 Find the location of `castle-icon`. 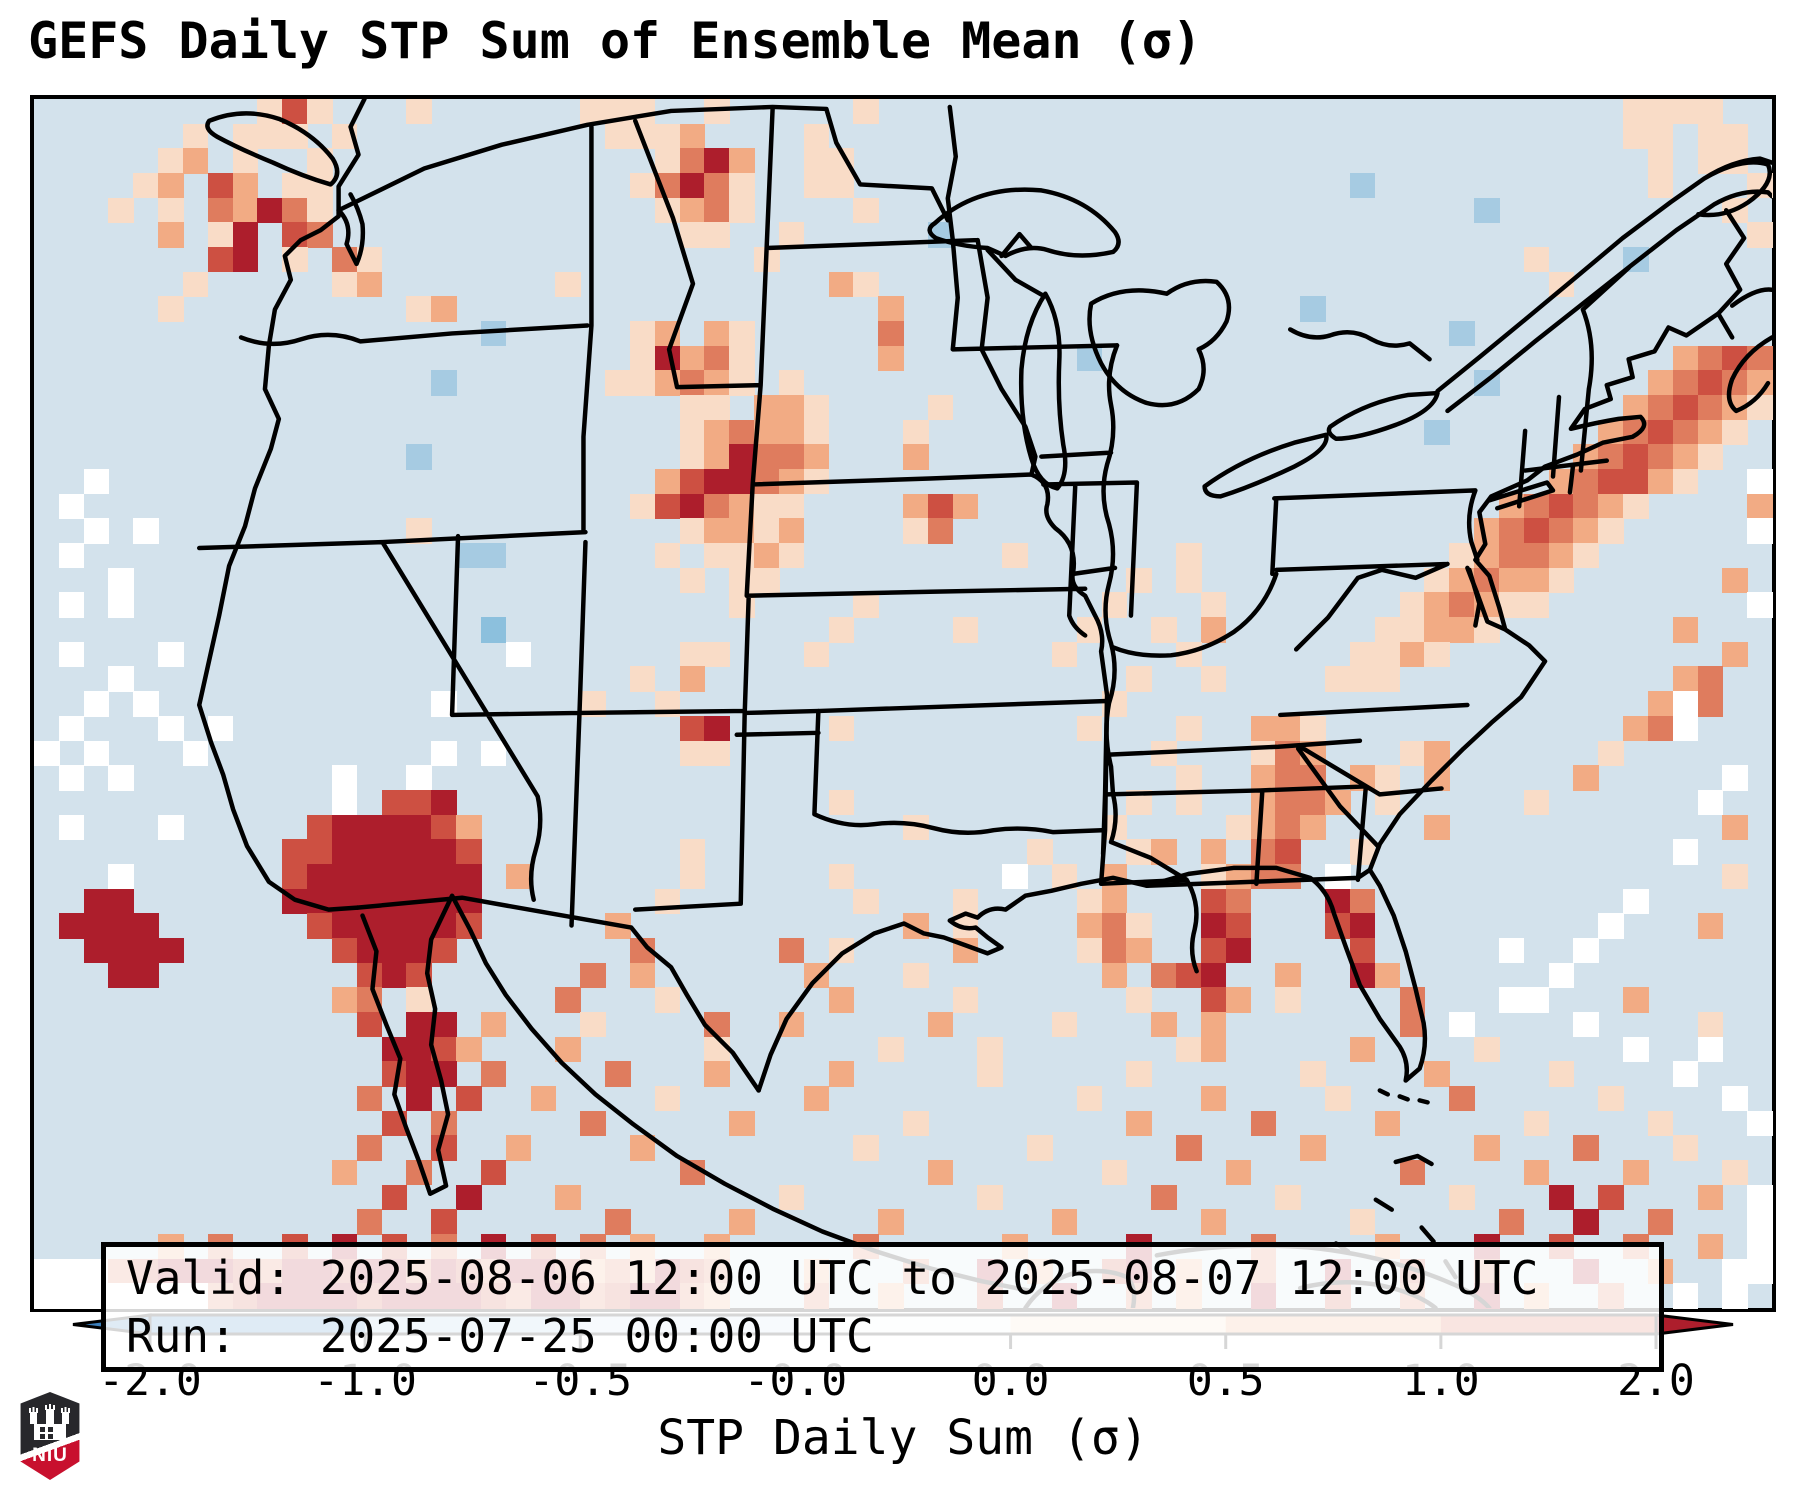

castle-icon is located at coordinates (49, 1422).